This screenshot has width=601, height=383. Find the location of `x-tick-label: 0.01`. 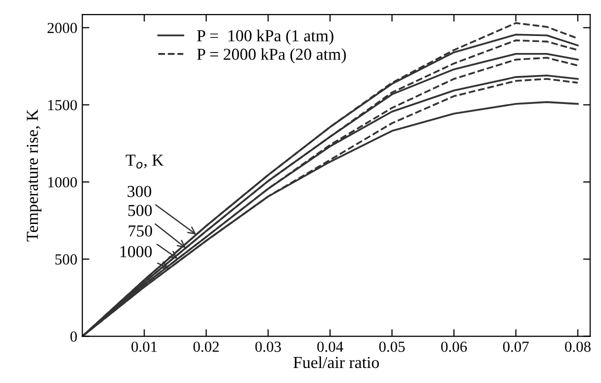

x-tick-label: 0.01 is located at coordinates (144, 347).